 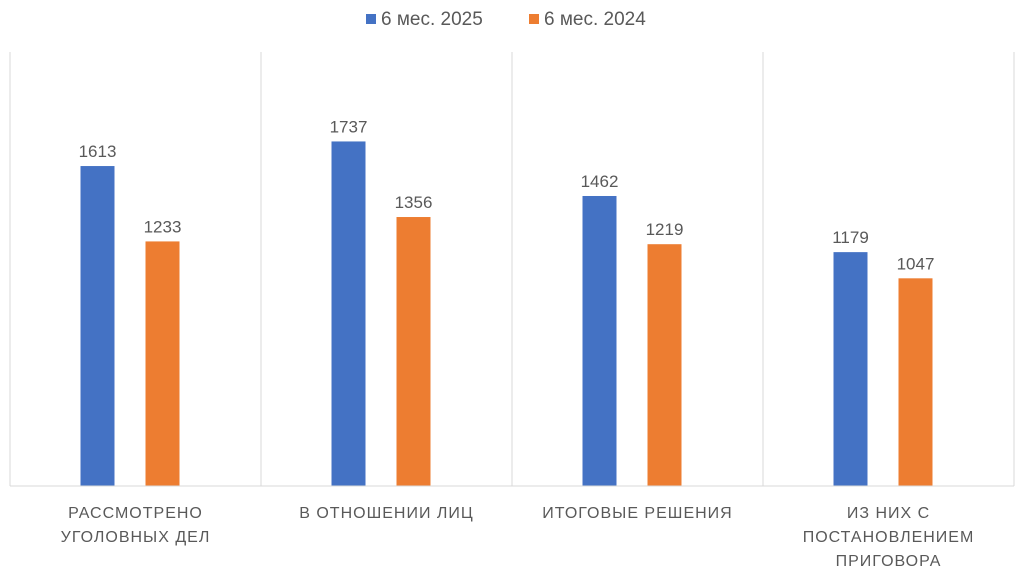 I want to click on category-label-line: ИЗ НИХ С, so click(x=888, y=513).